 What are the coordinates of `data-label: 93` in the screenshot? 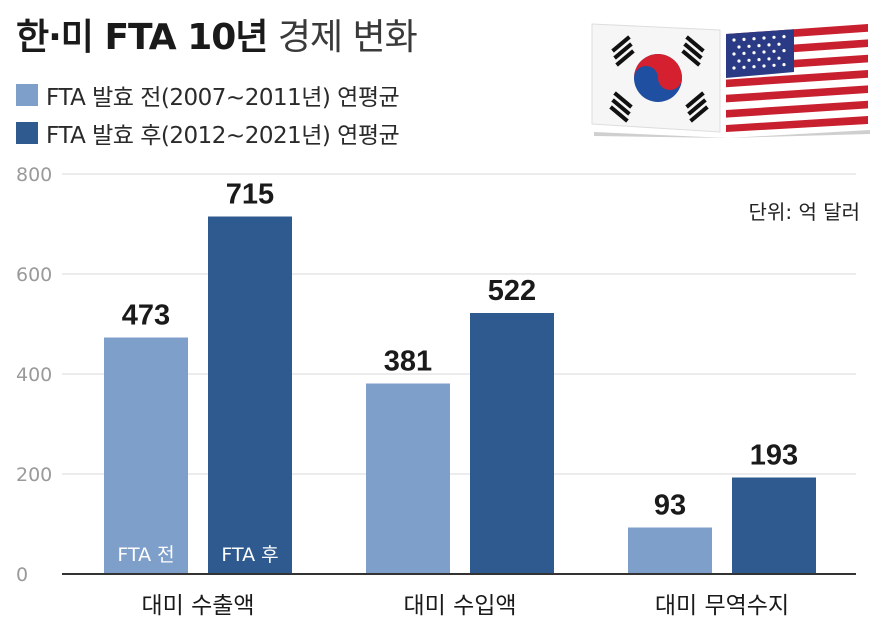 It's located at (670, 506).